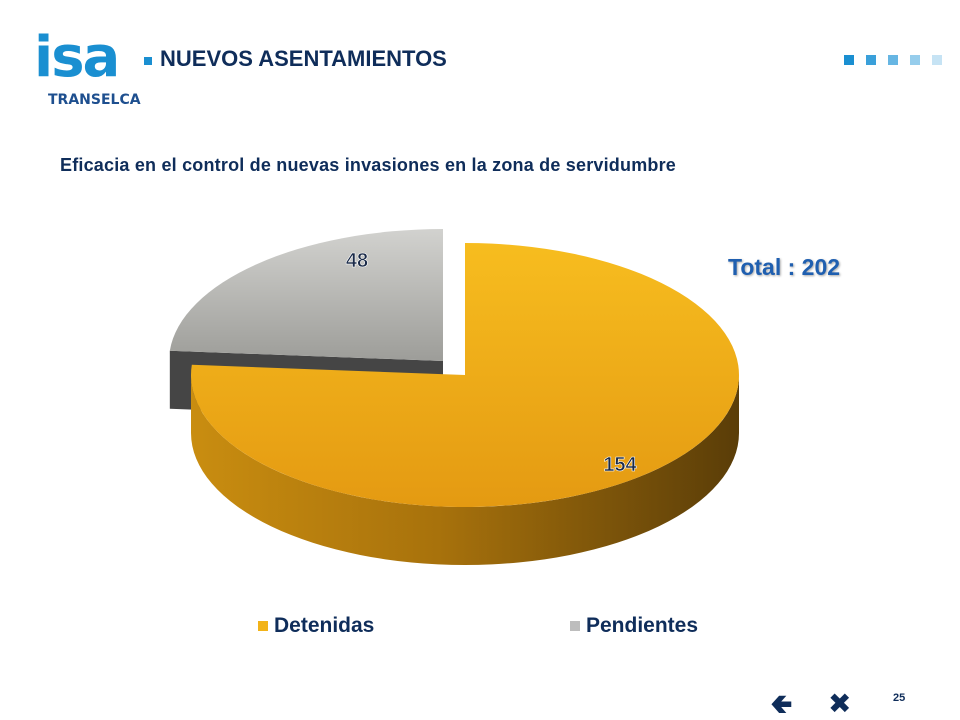 Image resolution: width=960 pixels, height=720 pixels. Describe the element at coordinates (148, 61) in the screenshot. I see `logo-dot` at that location.